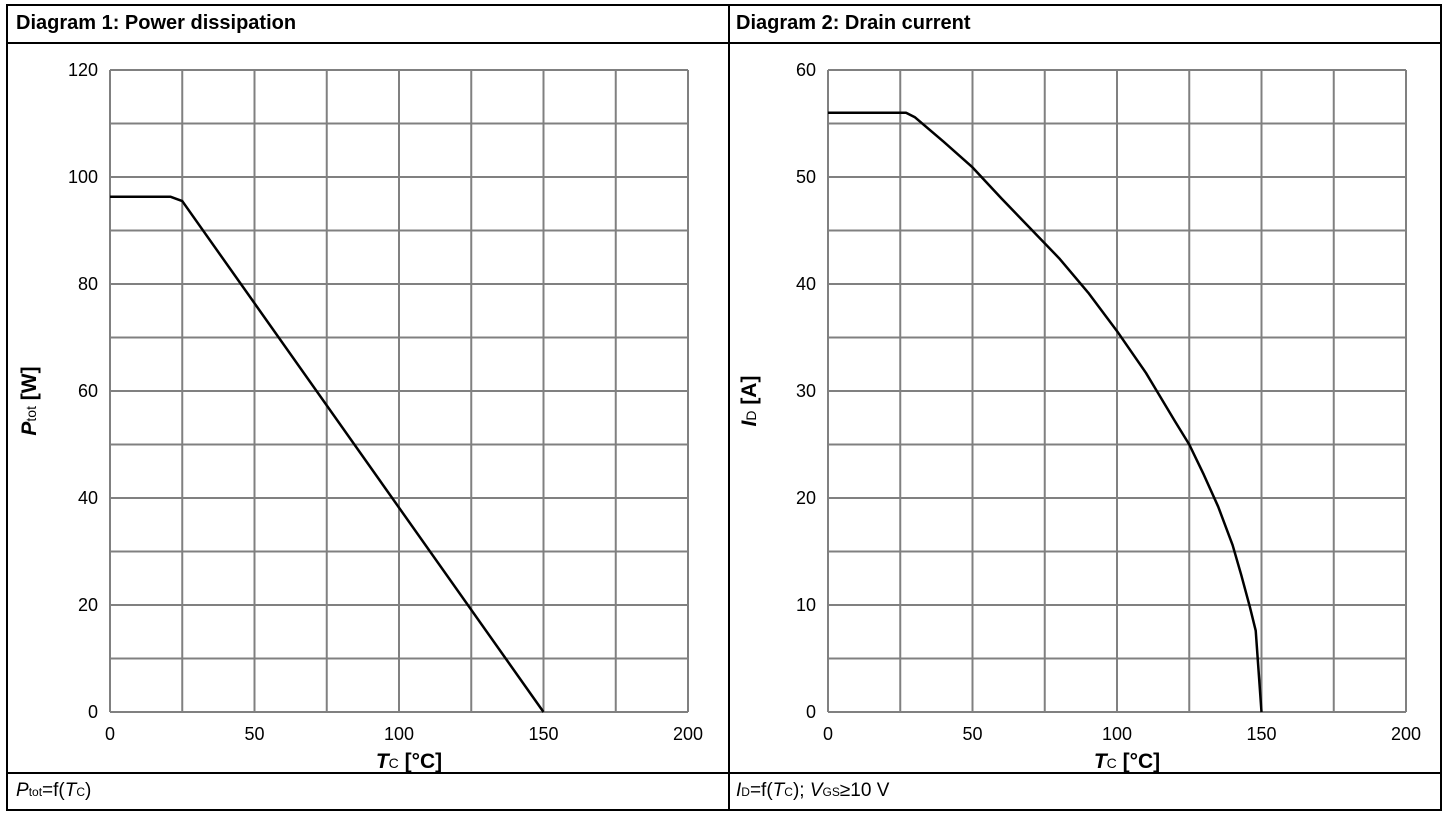 Image resolution: width=1446 pixels, height=815 pixels. I want to click on y-tick-label: 10, so click(806, 605).